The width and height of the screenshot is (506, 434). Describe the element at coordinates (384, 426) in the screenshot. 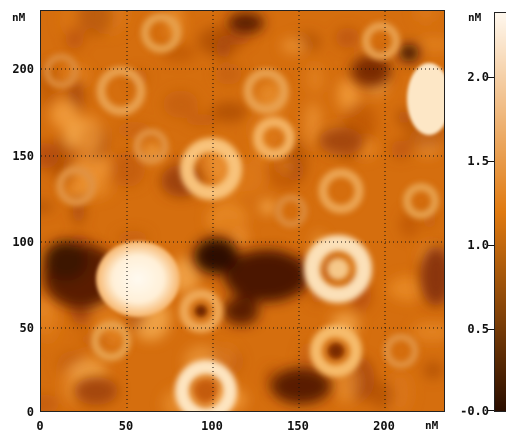

I see `x-tick-label-200: 200` at that location.